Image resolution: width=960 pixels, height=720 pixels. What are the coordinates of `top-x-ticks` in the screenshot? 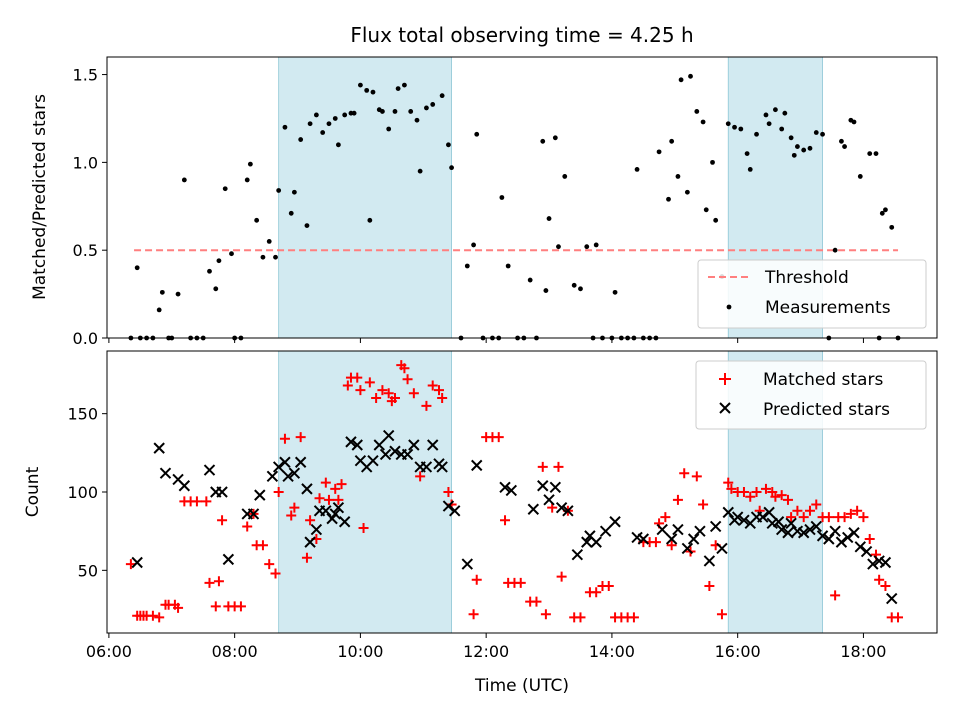 It's located at (486, 340).